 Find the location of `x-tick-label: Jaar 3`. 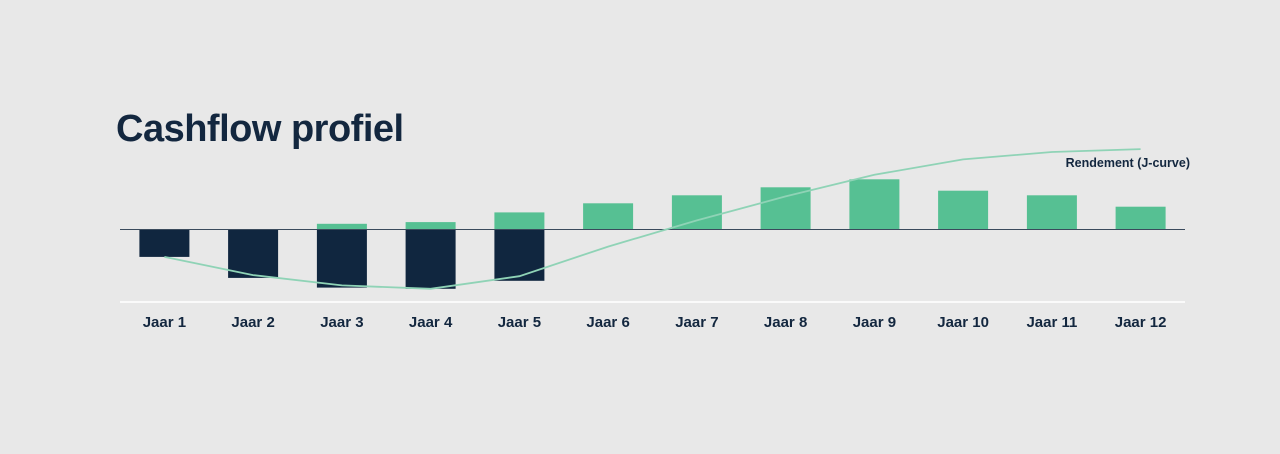

x-tick-label: Jaar 3 is located at coordinates (341, 322).